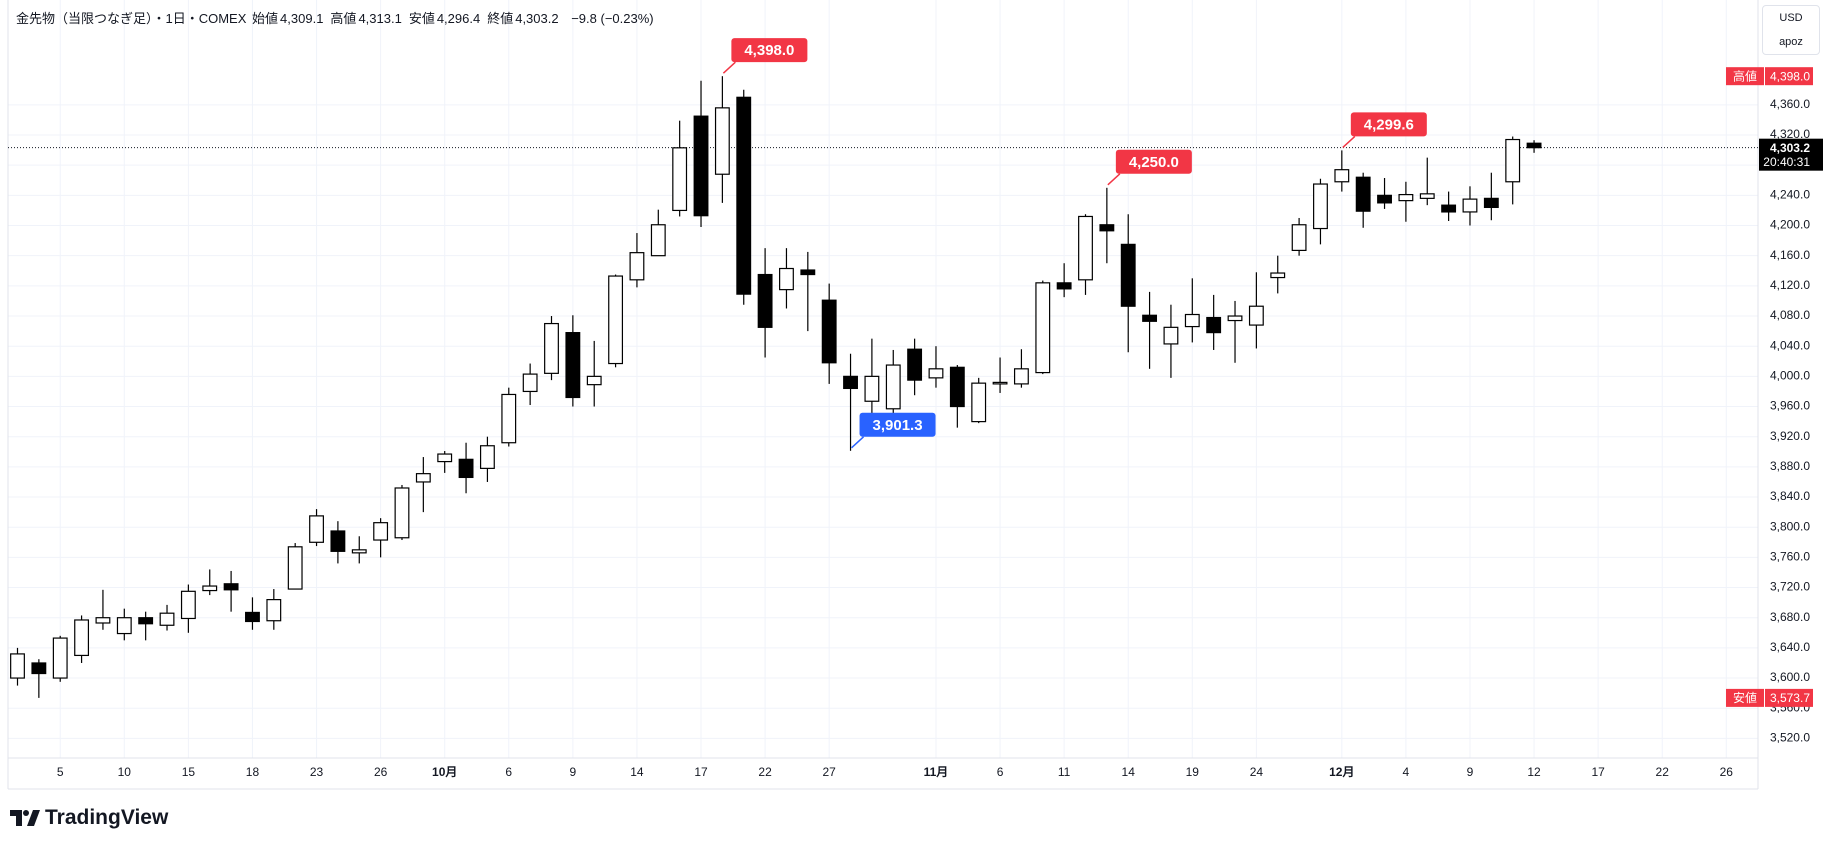 The height and width of the screenshot is (842, 1828). What do you see at coordinates (1790, 195) in the screenshot?
I see `y-tick-label: 4,240.0` at bounding box center [1790, 195].